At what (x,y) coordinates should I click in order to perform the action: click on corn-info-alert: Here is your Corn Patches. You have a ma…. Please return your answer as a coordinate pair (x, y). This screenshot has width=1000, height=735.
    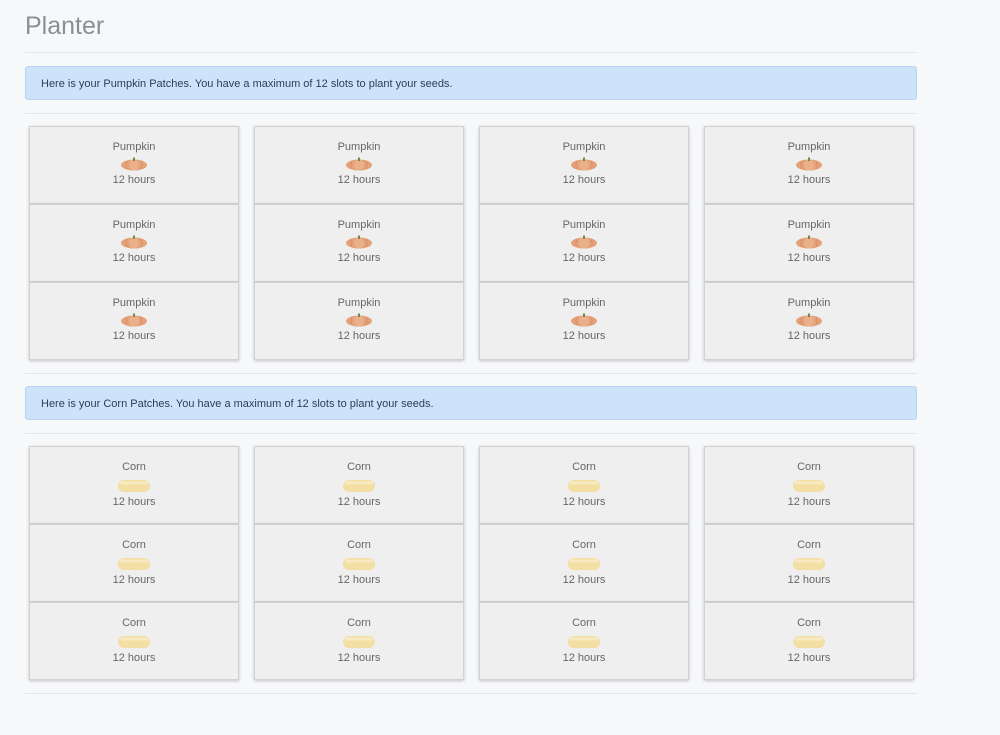
    Looking at the image, I should click on (471, 403).